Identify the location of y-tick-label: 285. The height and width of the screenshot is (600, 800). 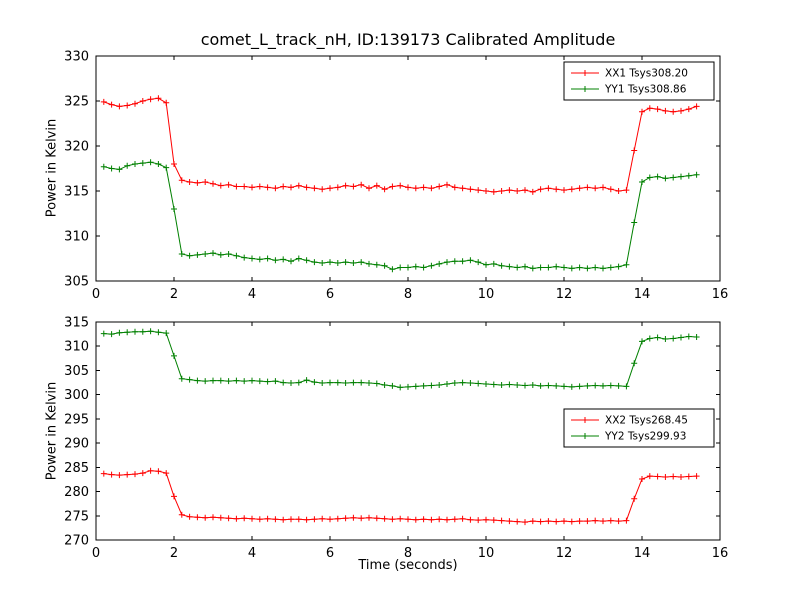
(76, 468).